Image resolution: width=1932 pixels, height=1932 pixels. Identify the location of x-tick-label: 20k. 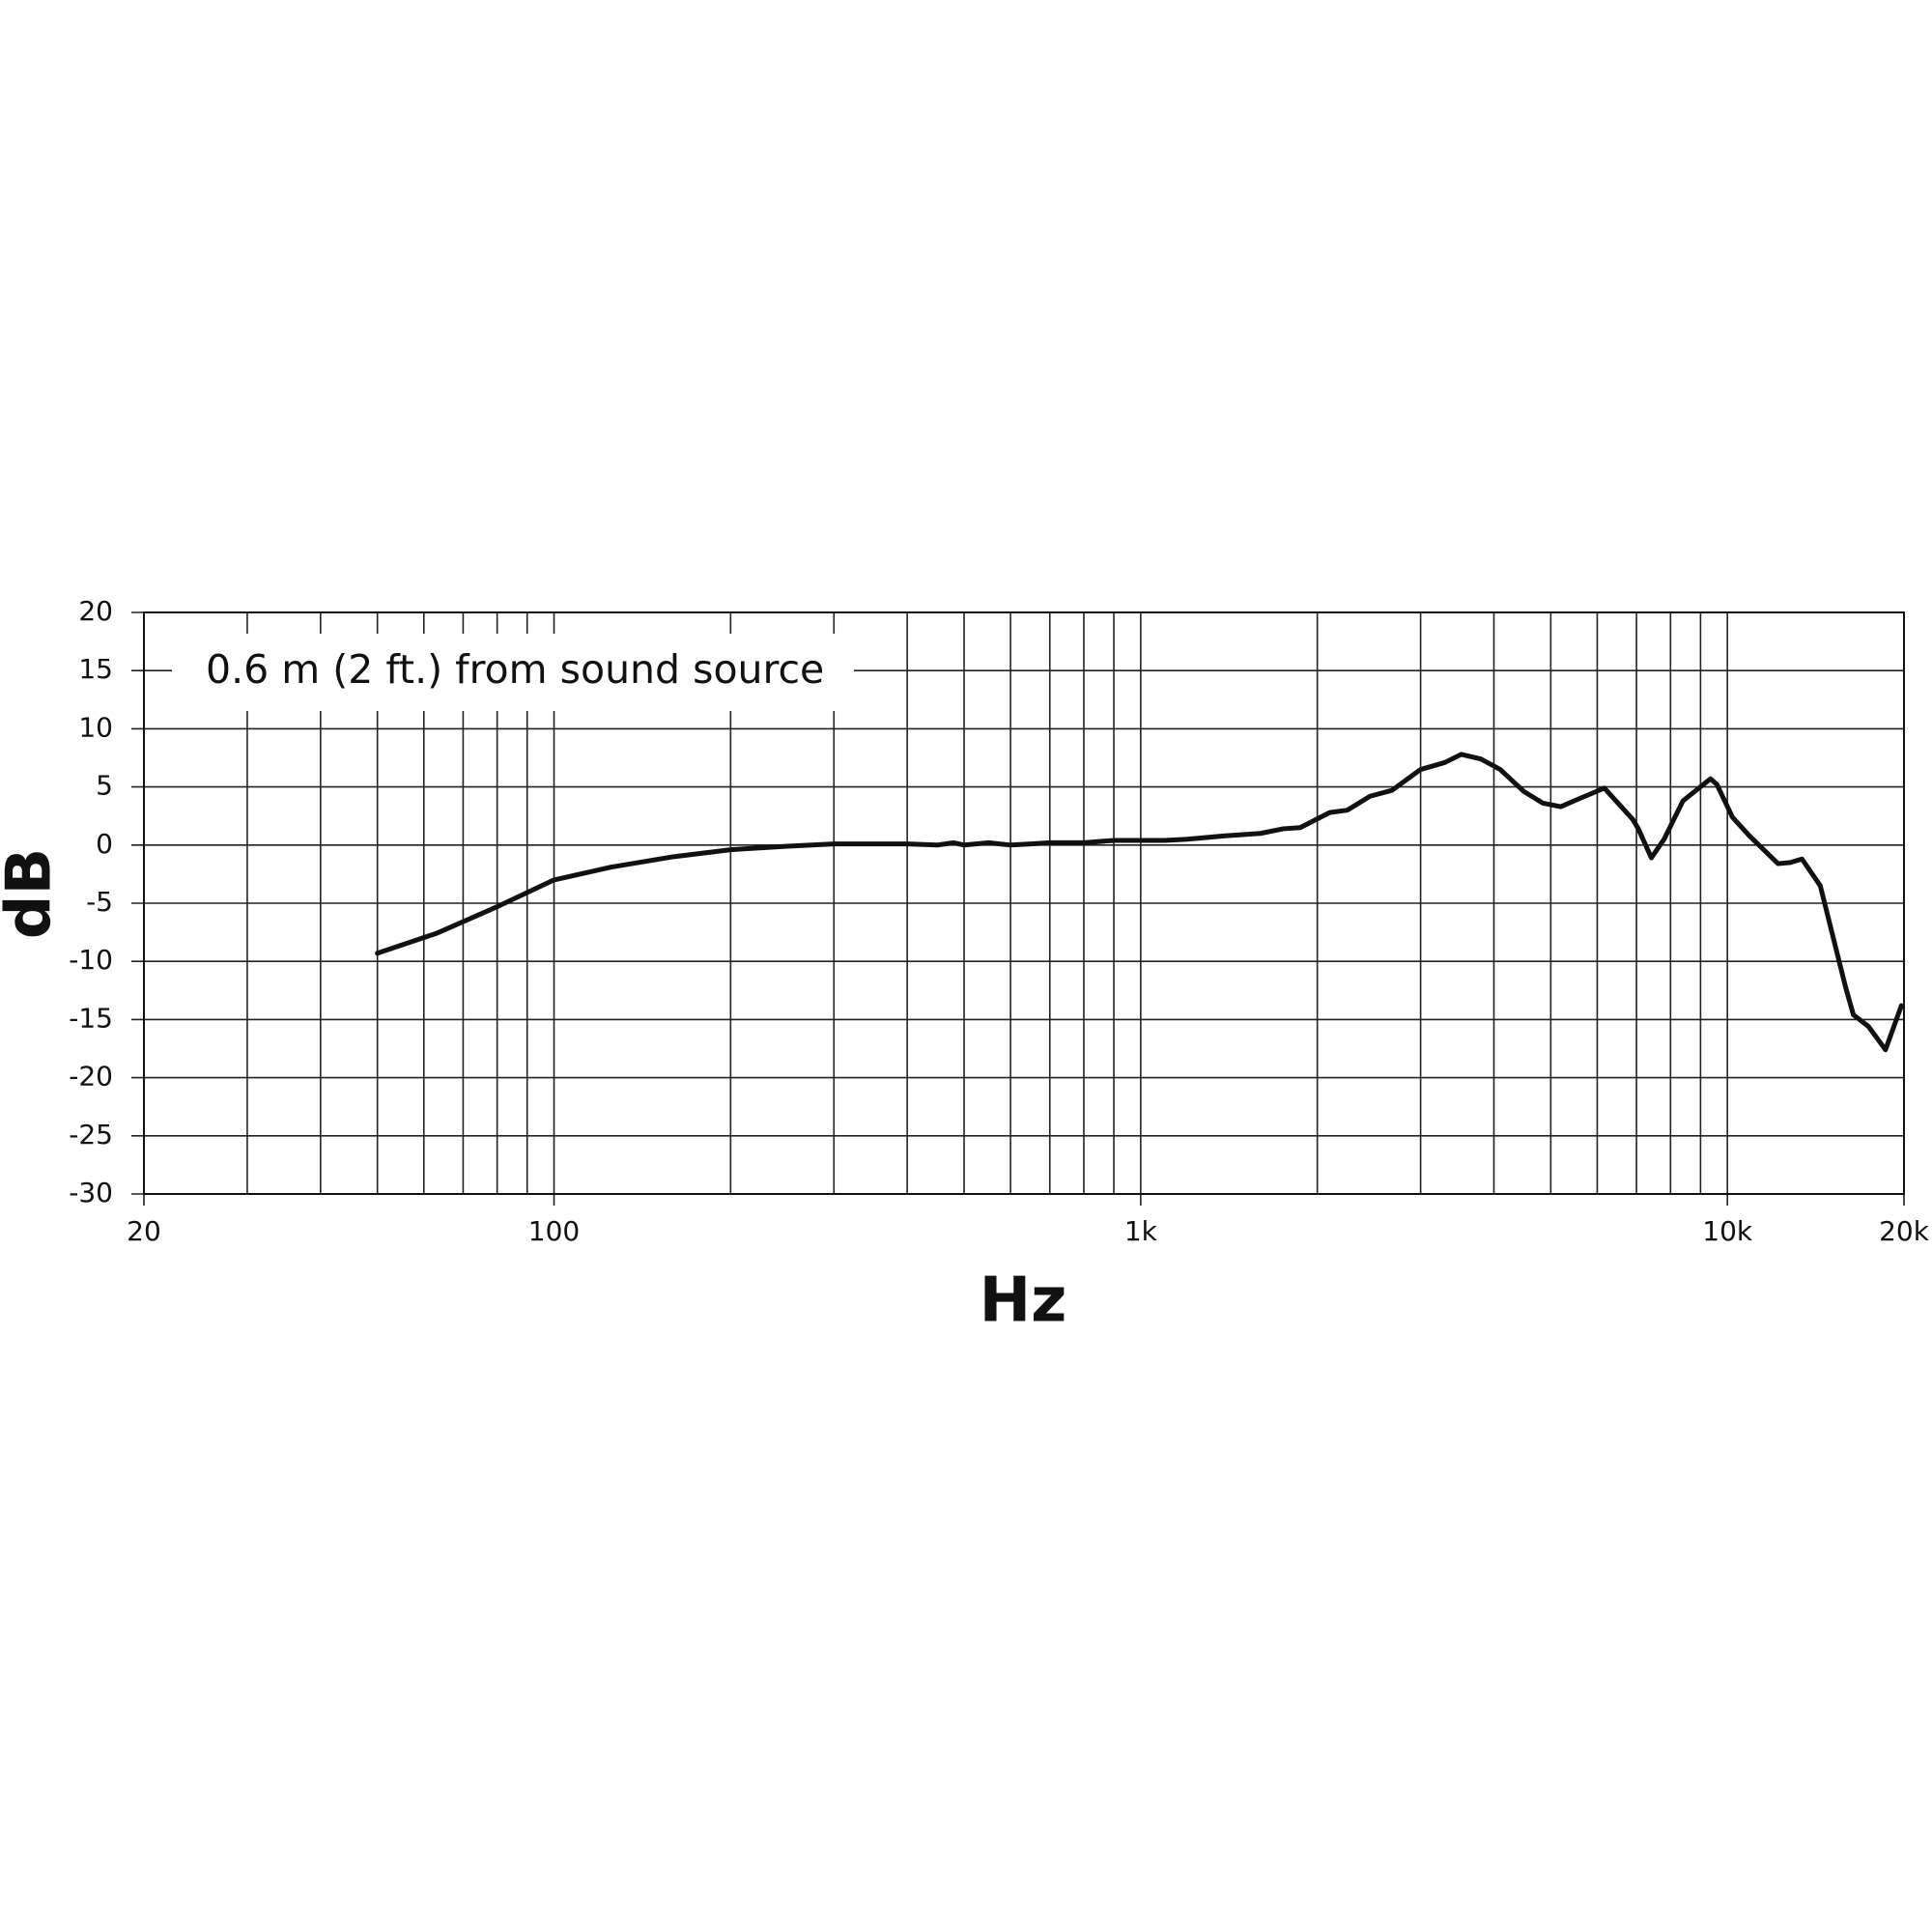
(1904, 1231).